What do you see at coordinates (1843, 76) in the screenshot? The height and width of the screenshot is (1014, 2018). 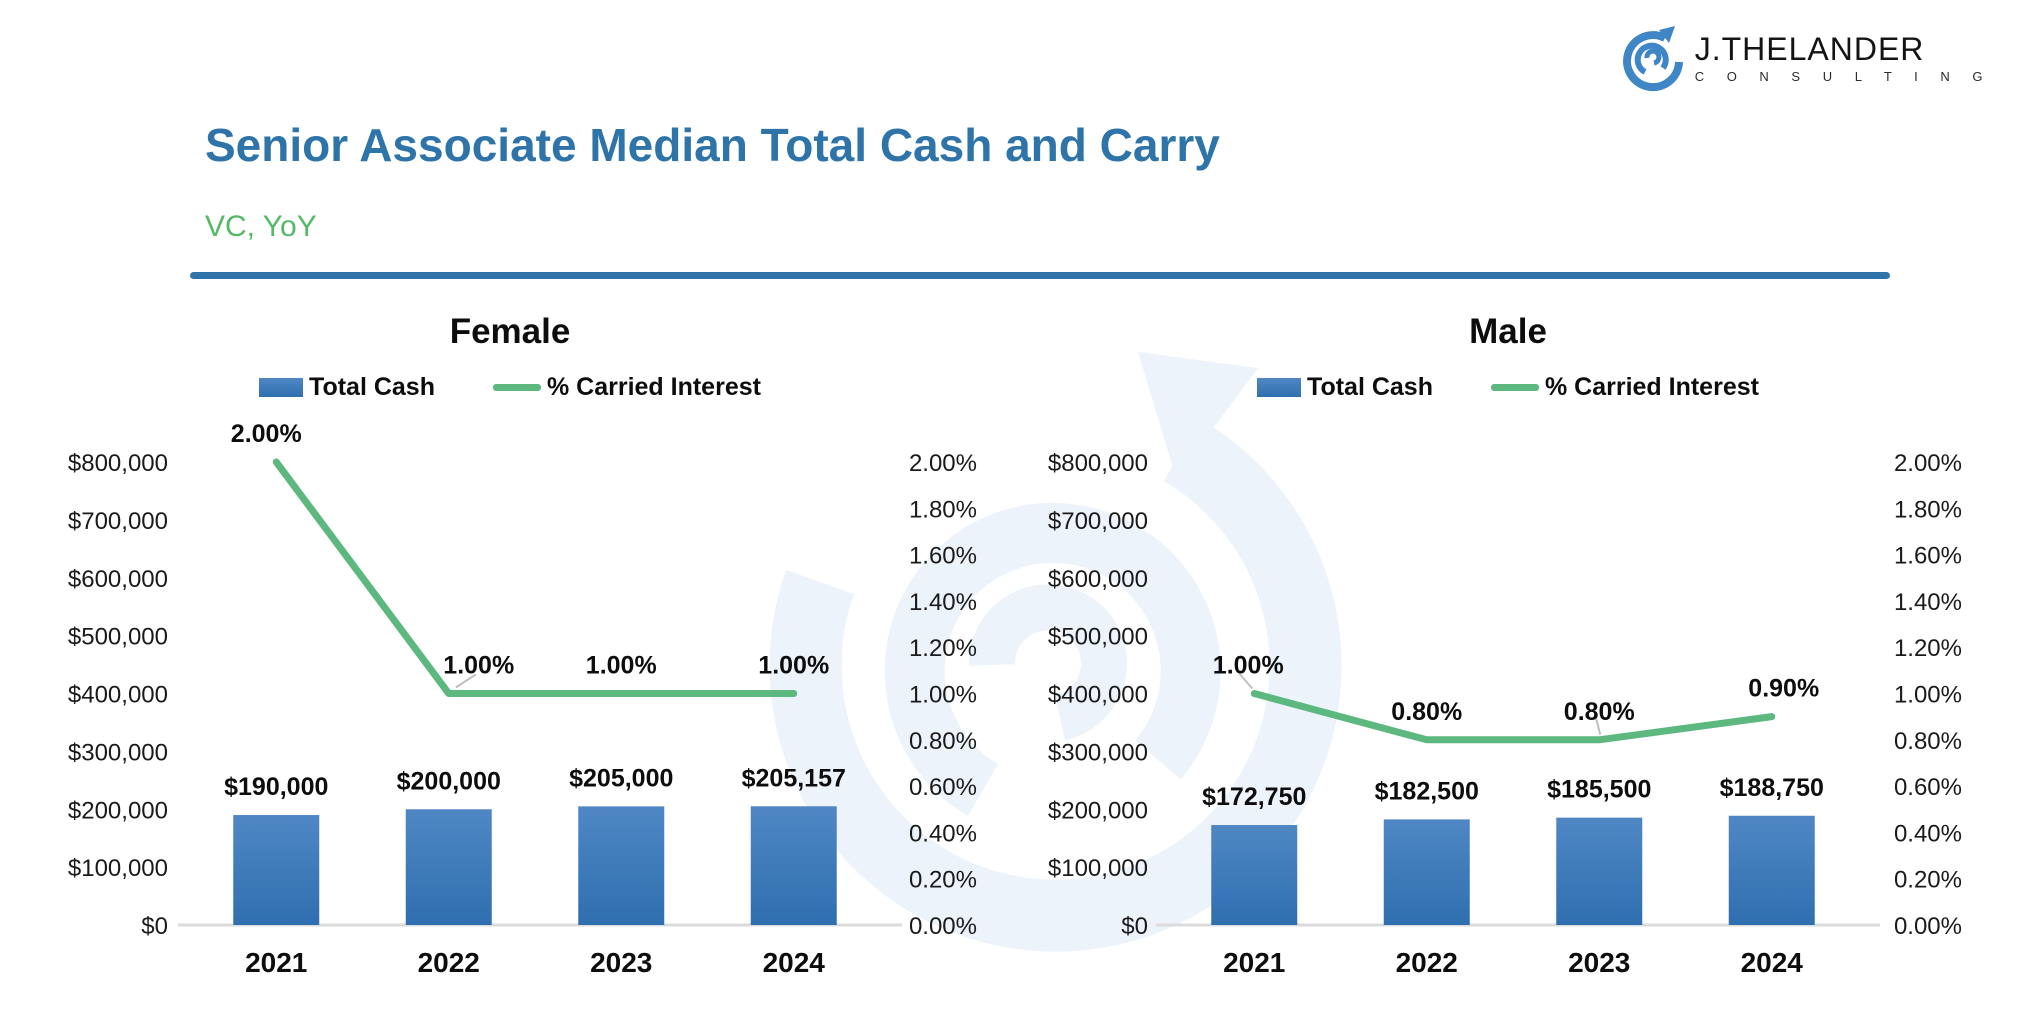 I see `logo-subtitle: C O N S U L T I N G` at bounding box center [1843, 76].